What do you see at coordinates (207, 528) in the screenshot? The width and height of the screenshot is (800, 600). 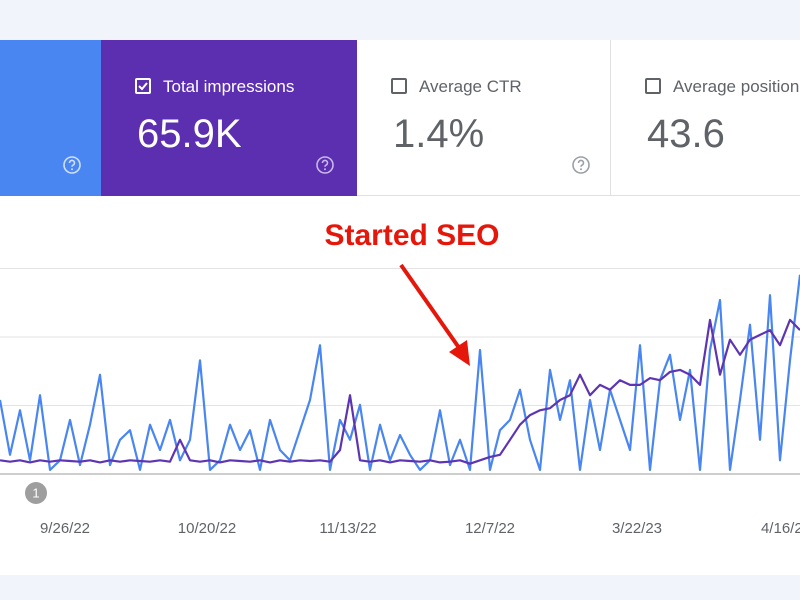 I see `x-tick-label: 10/20/22` at bounding box center [207, 528].